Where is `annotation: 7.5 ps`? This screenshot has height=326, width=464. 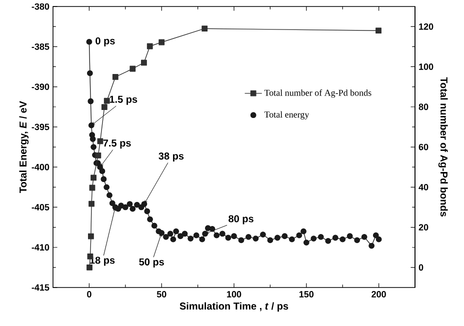 annotation: 7.5 ps is located at coordinates (117, 144).